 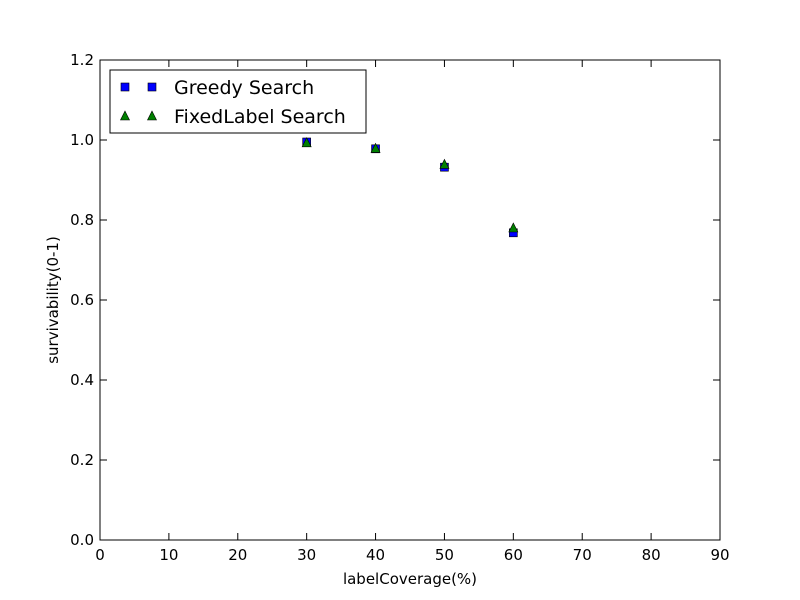 What do you see at coordinates (82, 300) in the screenshot?
I see `y-tick-label: 0.6` at bounding box center [82, 300].